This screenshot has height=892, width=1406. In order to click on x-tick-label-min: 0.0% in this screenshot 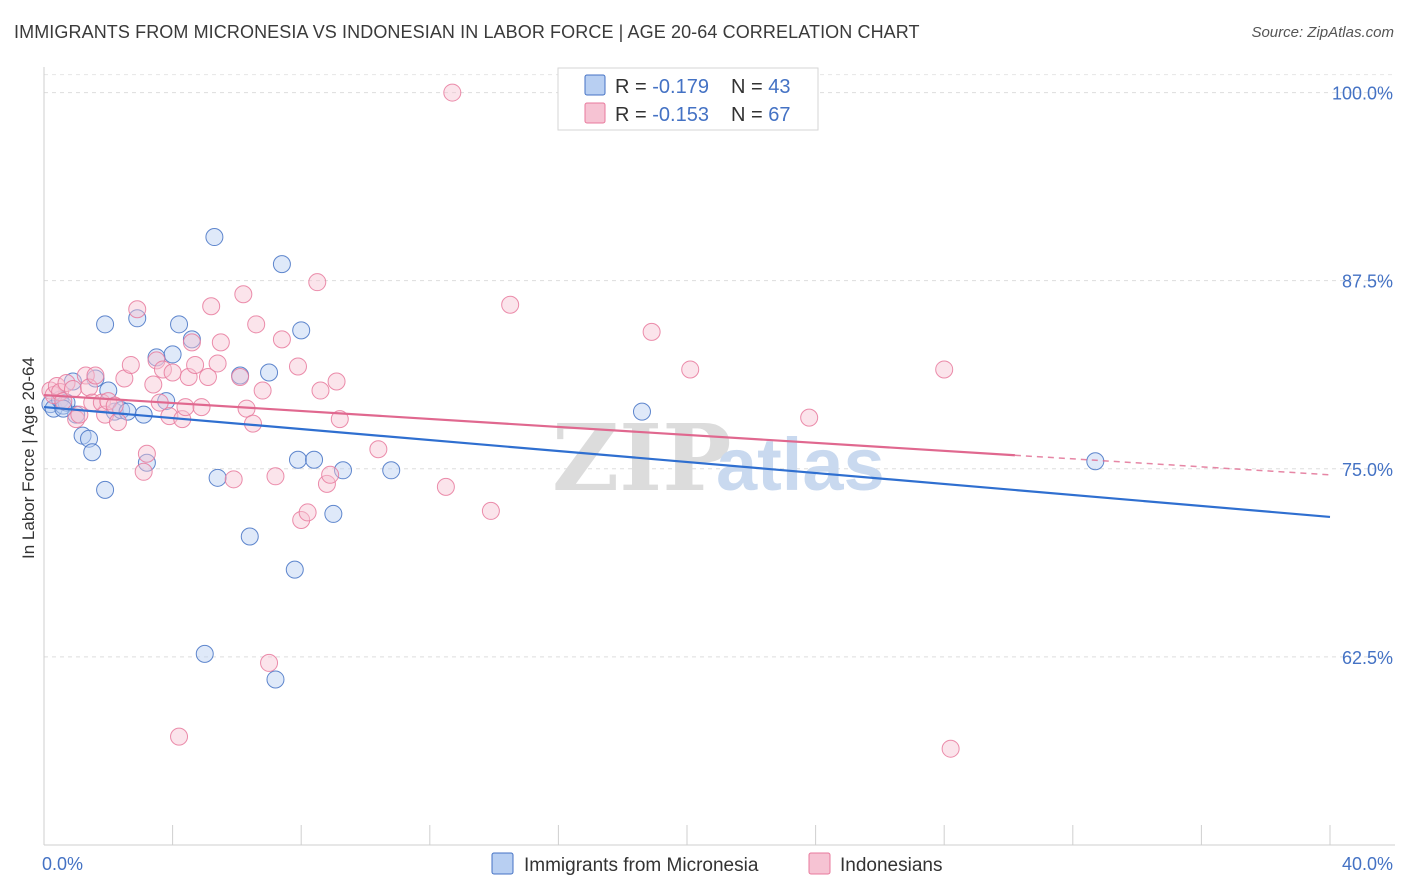, I will do `click(62, 864)`.